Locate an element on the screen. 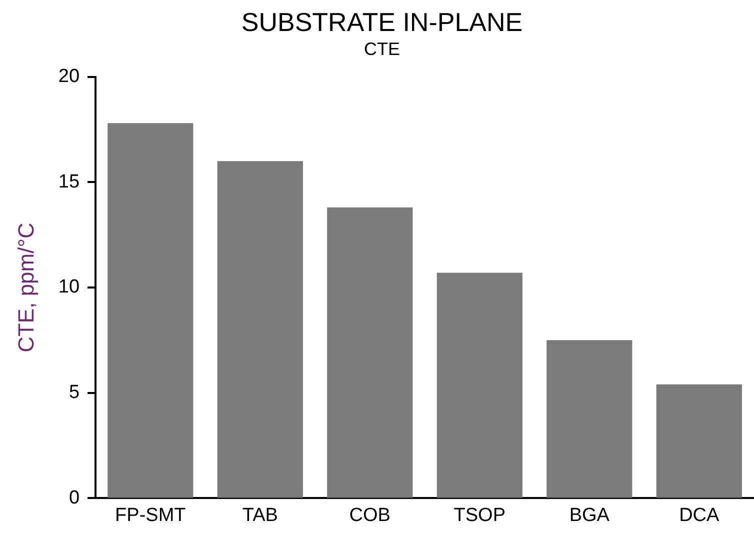 The height and width of the screenshot is (533, 754). y-tick-label: 20 is located at coordinates (69, 77).